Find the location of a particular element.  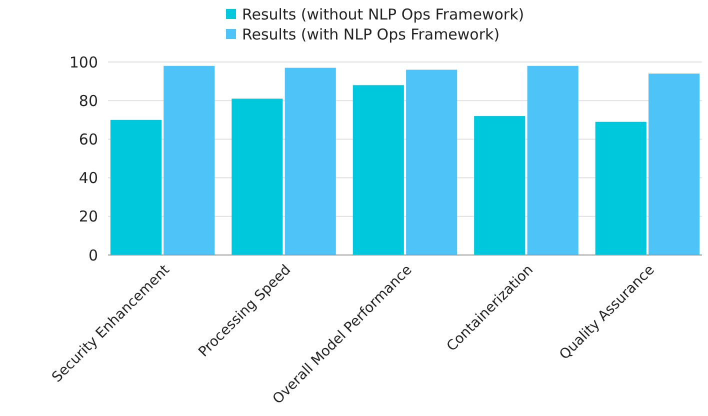

legend-label: Results (with NLP Ops Framework) is located at coordinates (371, 34).